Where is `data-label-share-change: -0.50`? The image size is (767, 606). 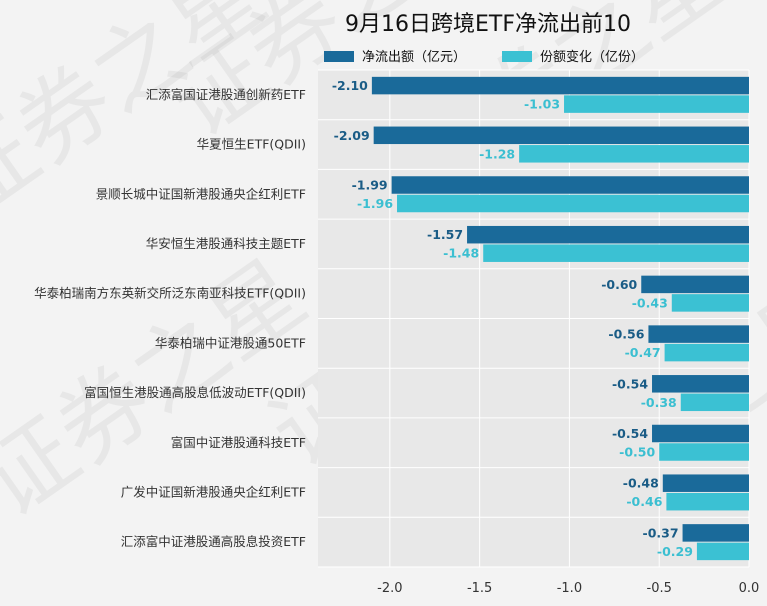 data-label-share-change: -0.50 is located at coordinates (637, 452).